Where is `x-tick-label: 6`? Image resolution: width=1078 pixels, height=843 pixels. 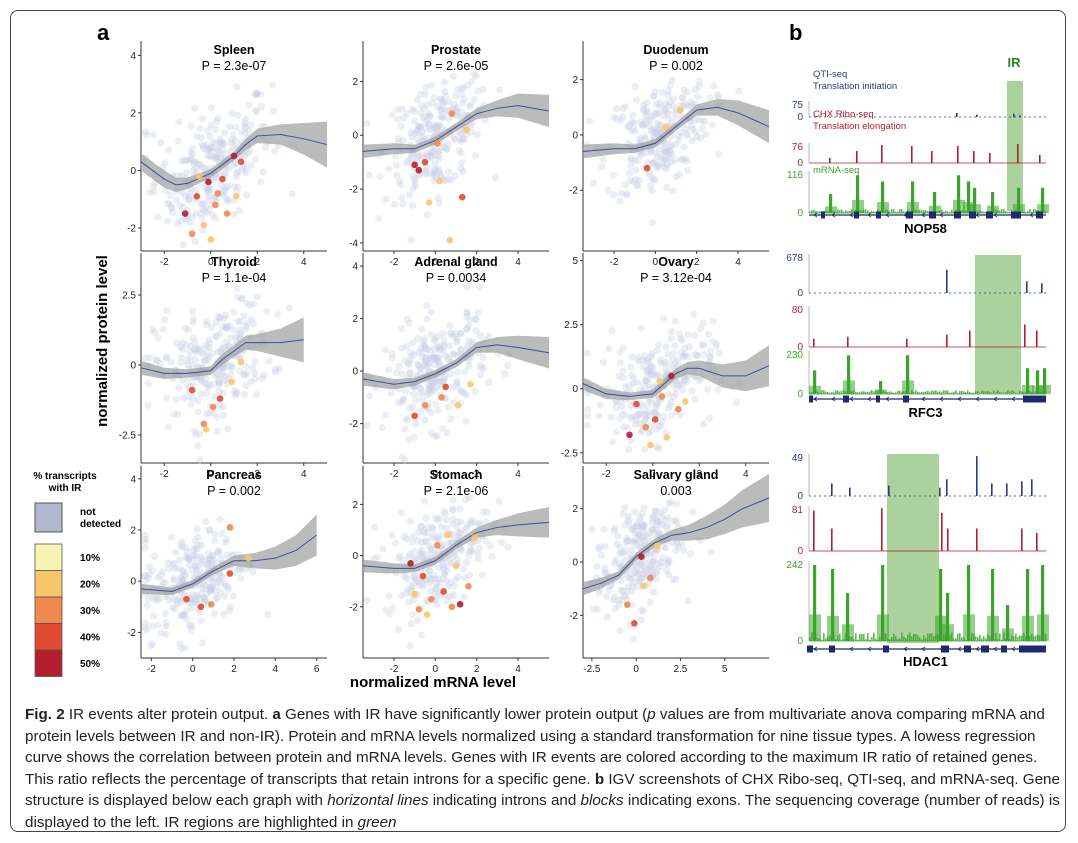
x-tick-label: 6 is located at coordinates (317, 669).